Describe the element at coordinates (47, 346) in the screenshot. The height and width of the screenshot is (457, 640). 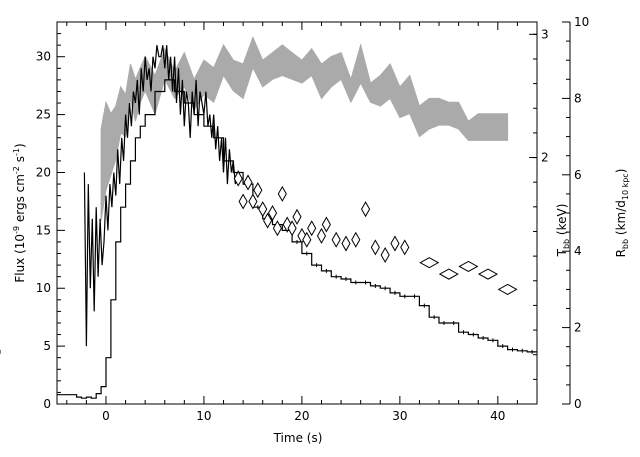
I see `flux-tick-label: 5` at that location.